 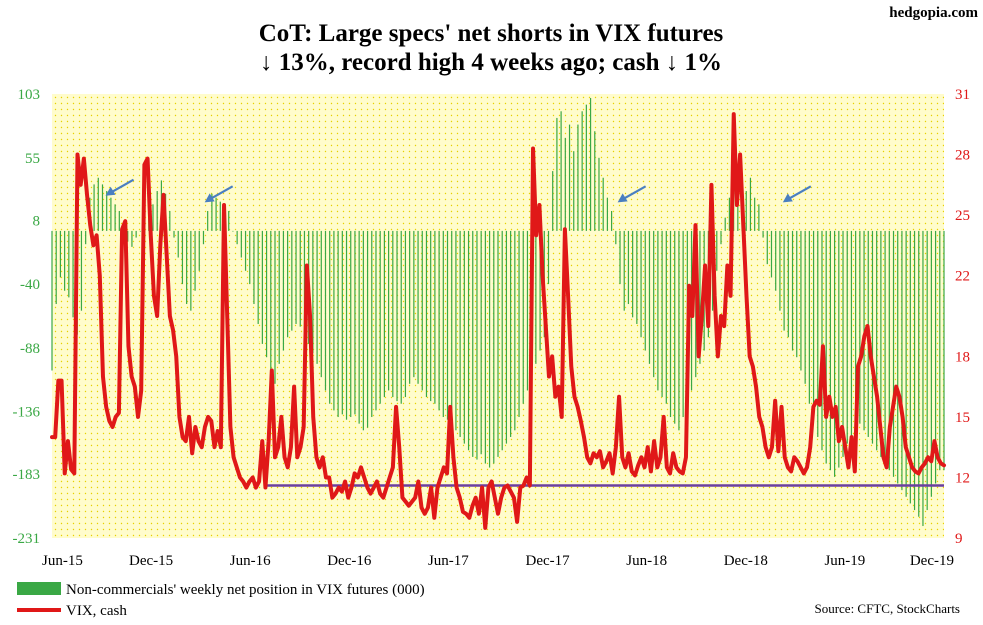 What do you see at coordinates (27, 475) in the screenshot?
I see `y-left-tick-label: -183` at bounding box center [27, 475].